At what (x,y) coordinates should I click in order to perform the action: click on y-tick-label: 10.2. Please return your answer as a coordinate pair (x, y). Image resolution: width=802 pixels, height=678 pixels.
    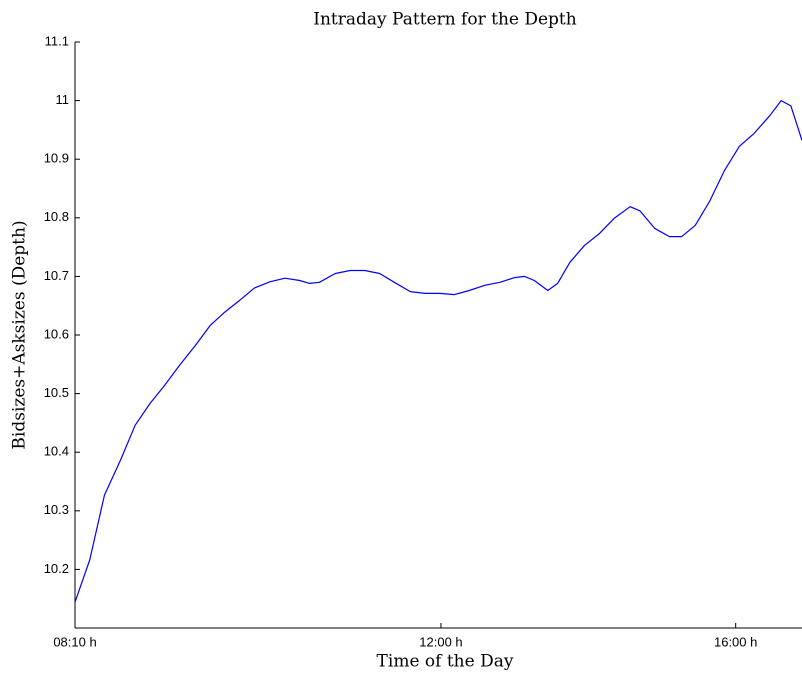
    Looking at the image, I should click on (56, 568).